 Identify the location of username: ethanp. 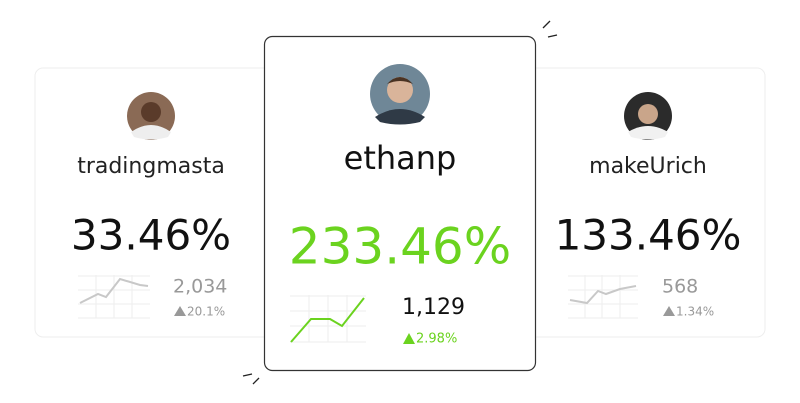
(400, 158).